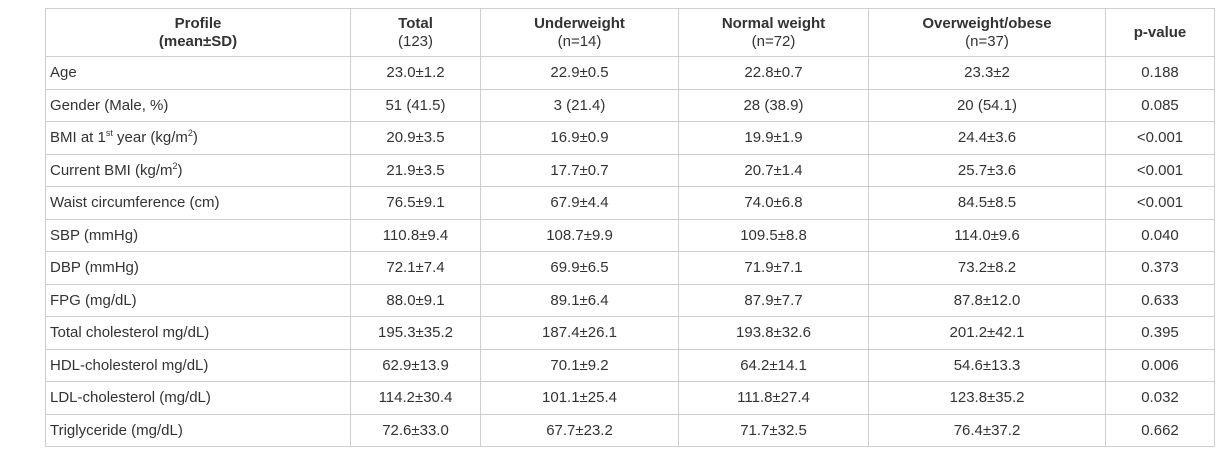 This screenshot has height=456, width=1226. Describe the element at coordinates (415, 300) in the screenshot. I see `table-cell: 88.0±9.1` at that location.